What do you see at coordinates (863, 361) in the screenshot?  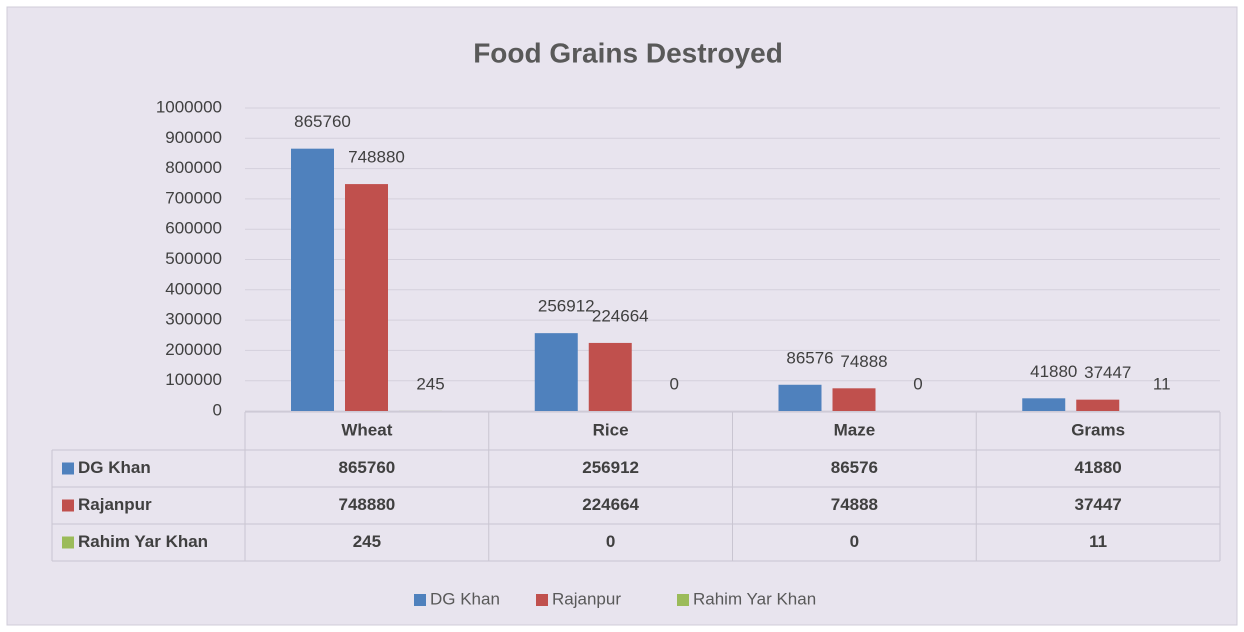 I see `data-label: 74888` at bounding box center [863, 361].